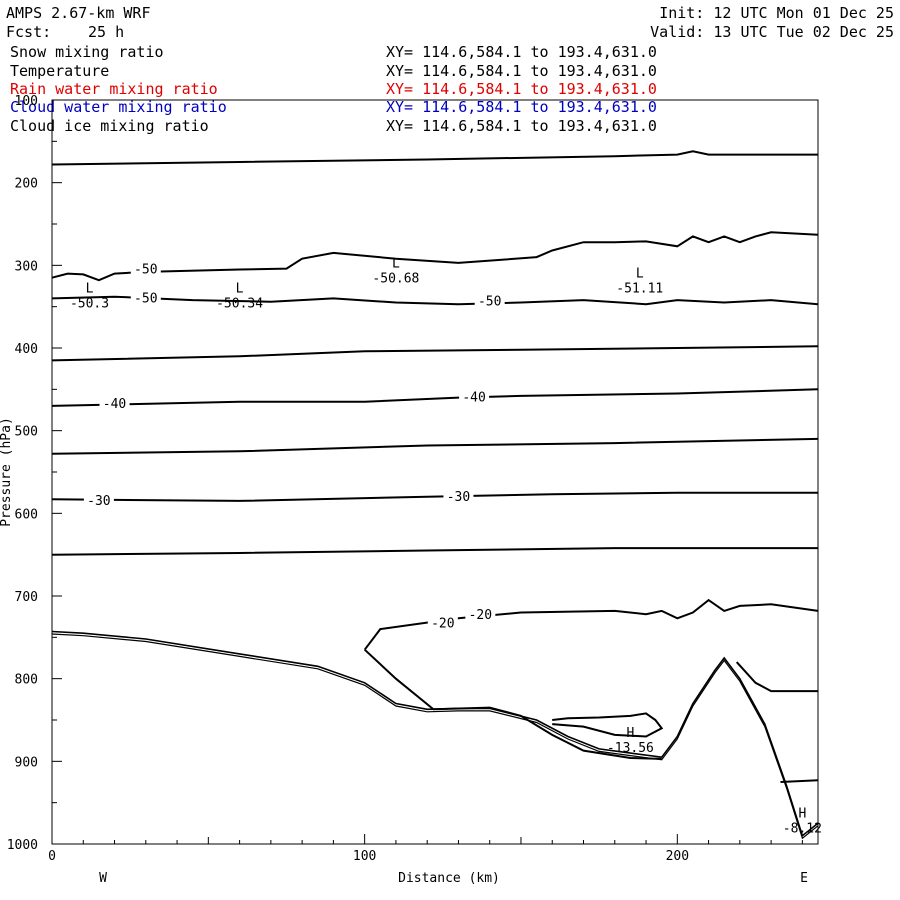 This screenshot has height=900, width=900. What do you see at coordinates (78, 13) in the screenshot?
I see `model-title: AMPS 2.67-km WRF` at bounding box center [78, 13].